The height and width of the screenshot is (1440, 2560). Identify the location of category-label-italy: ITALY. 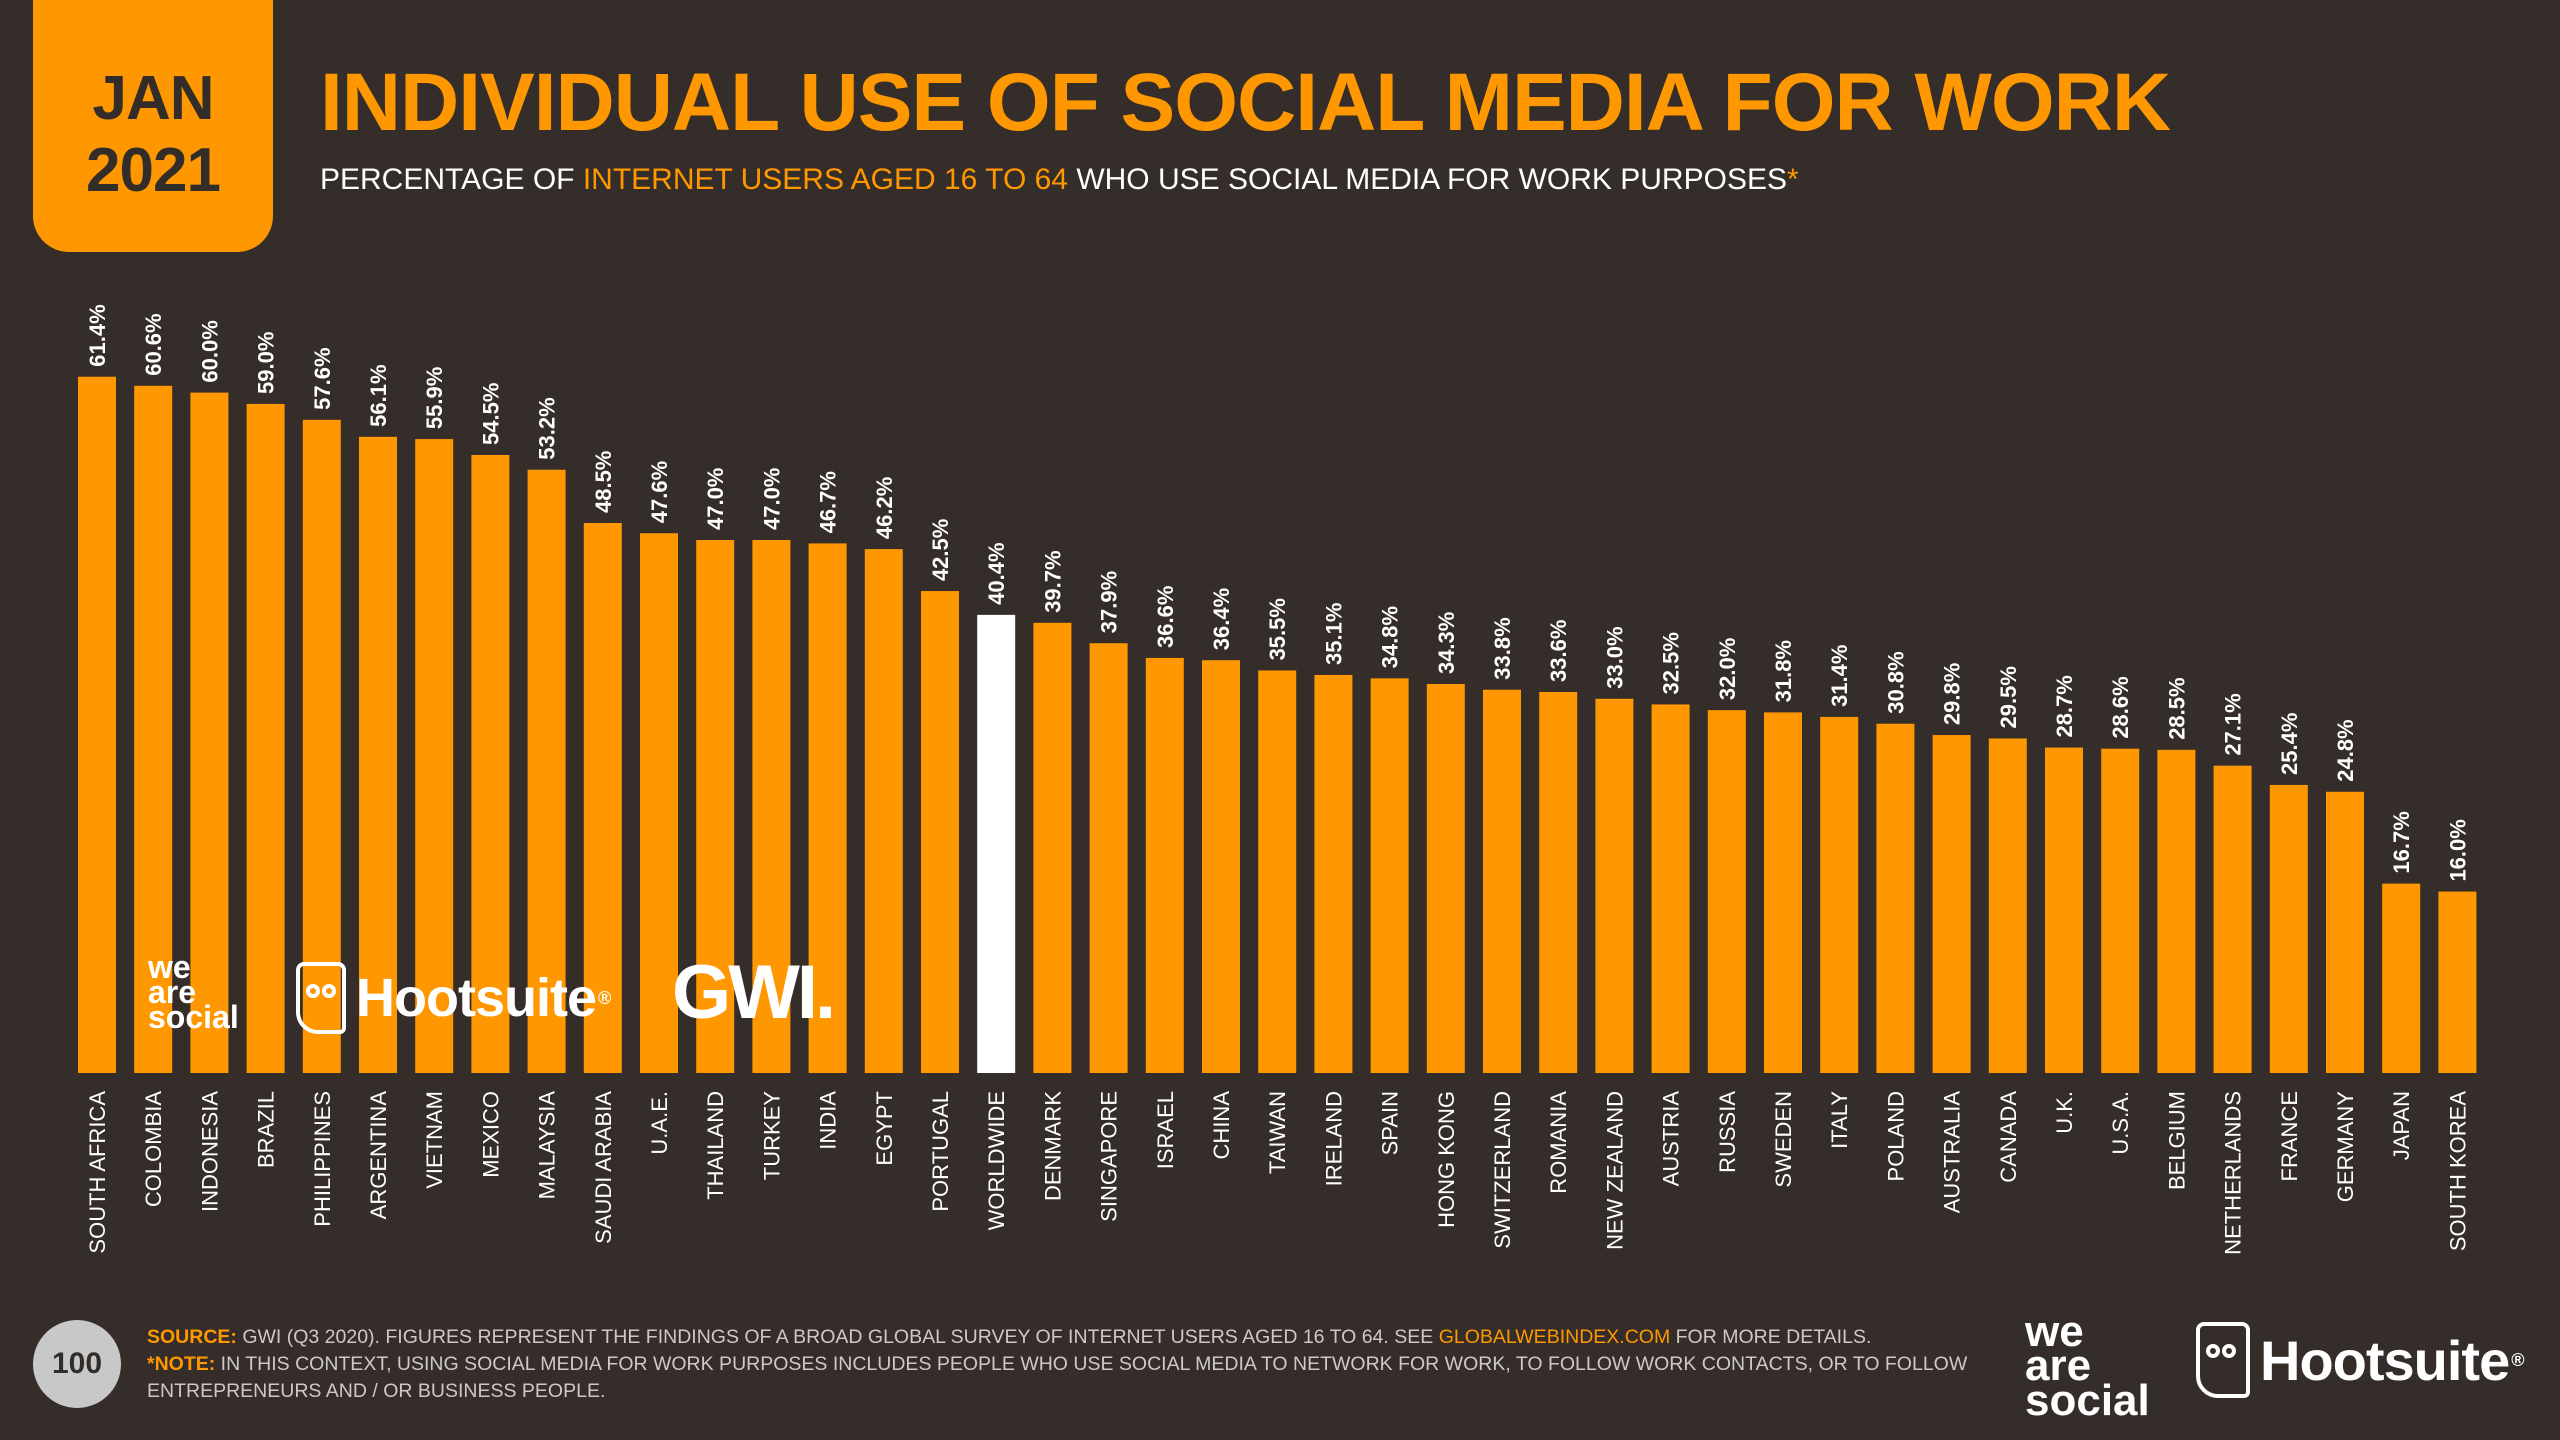
(1839, 1120).